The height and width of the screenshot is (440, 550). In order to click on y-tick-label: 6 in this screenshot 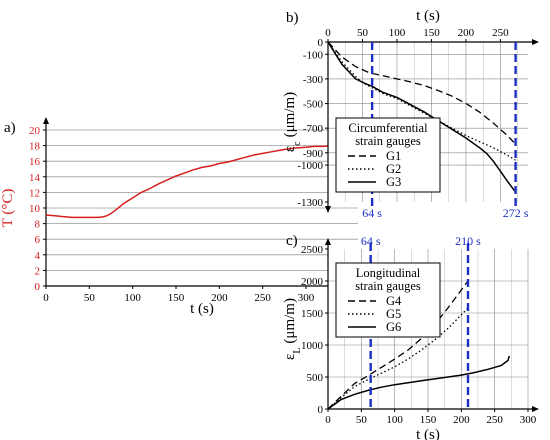, I will do `click(38, 240)`.